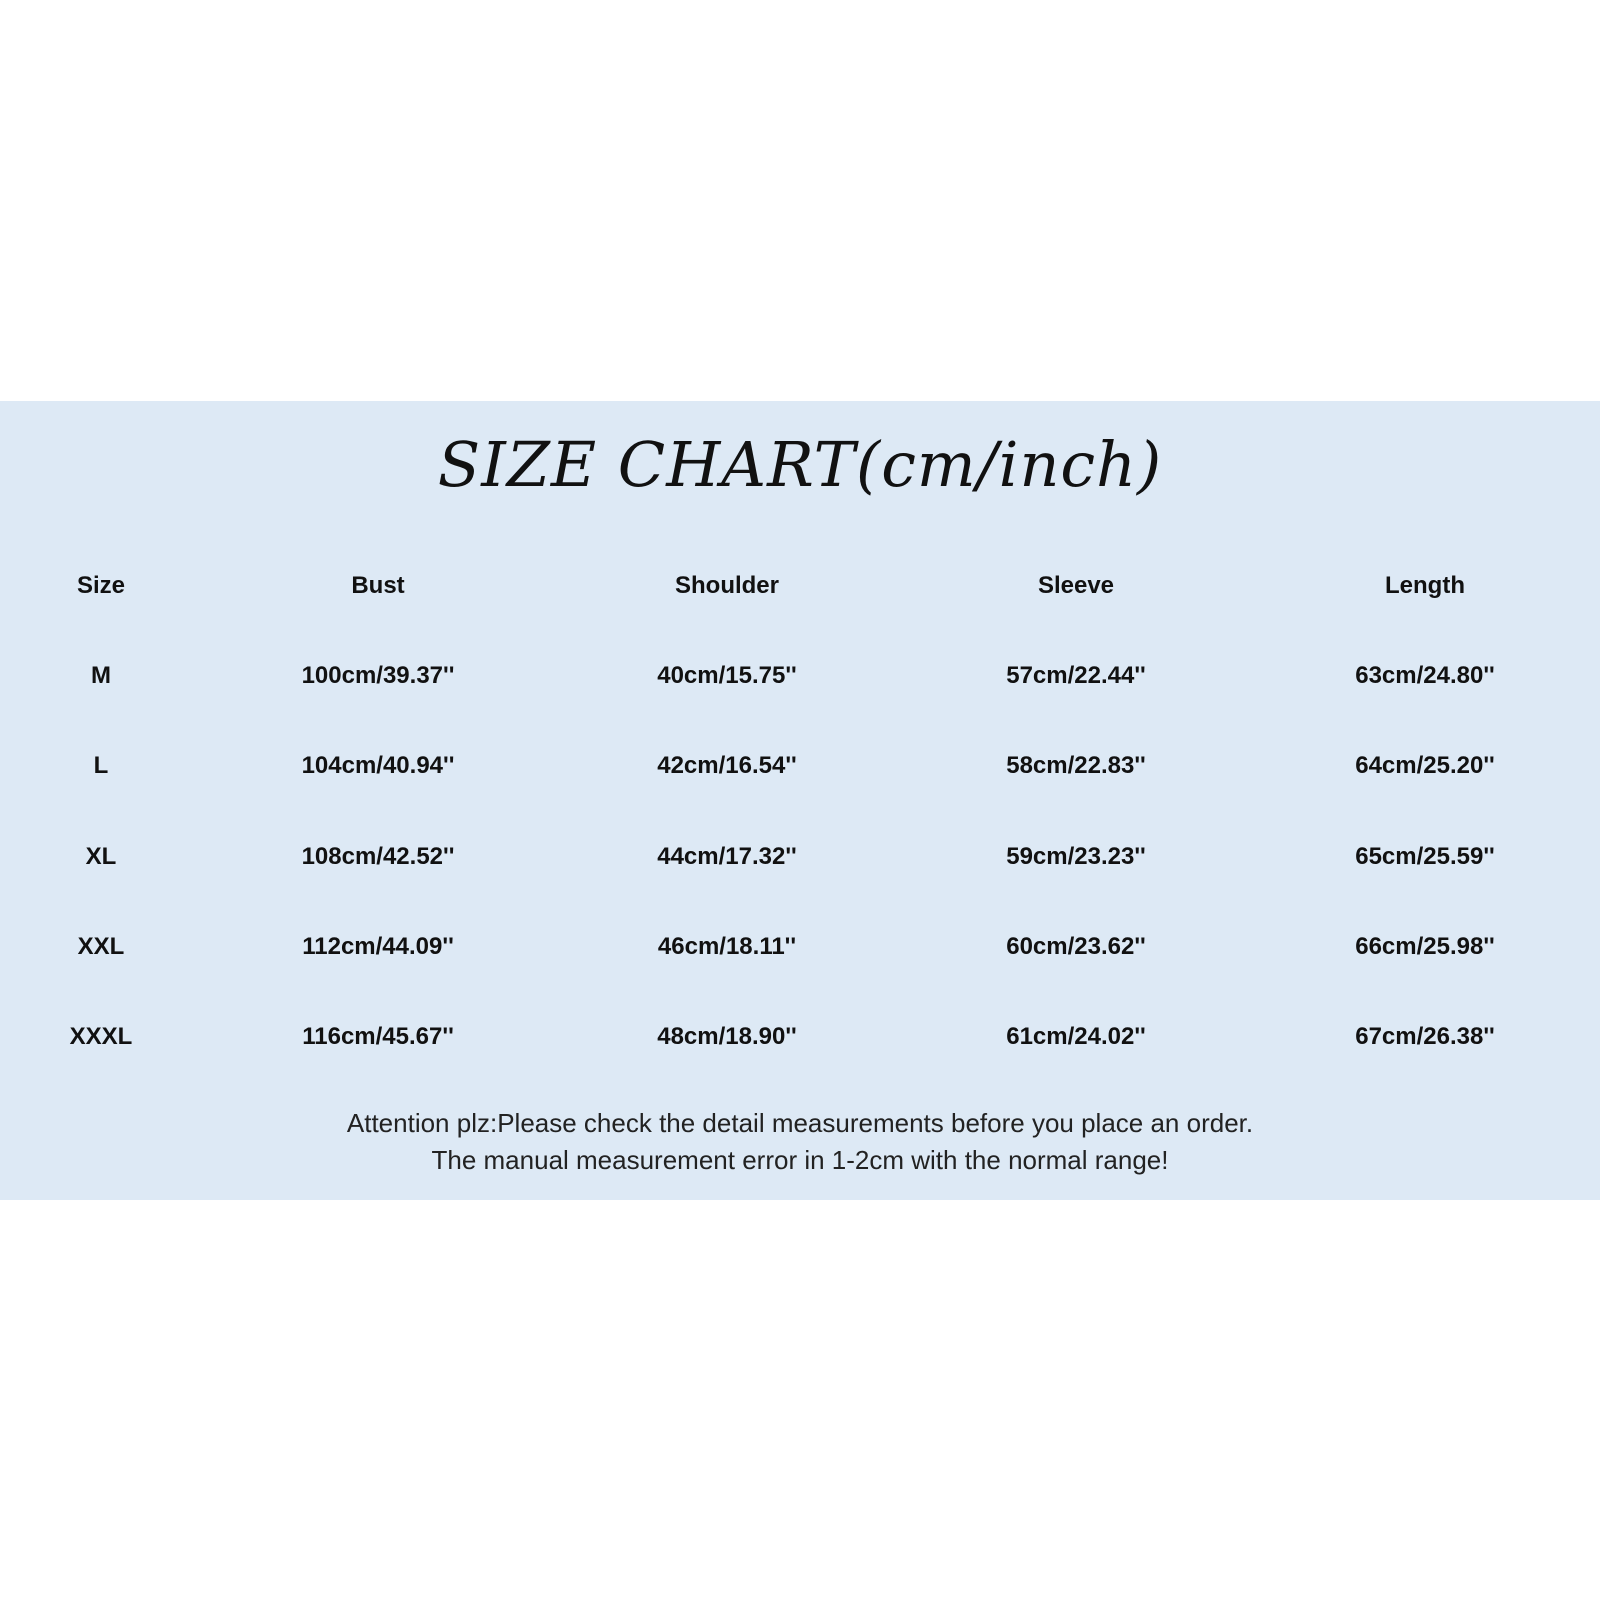 Image resolution: width=1600 pixels, height=1600 pixels. What do you see at coordinates (1425, 856) in the screenshot?
I see `table-cell: 65cm/25.59''` at bounding box center [1425, 856].